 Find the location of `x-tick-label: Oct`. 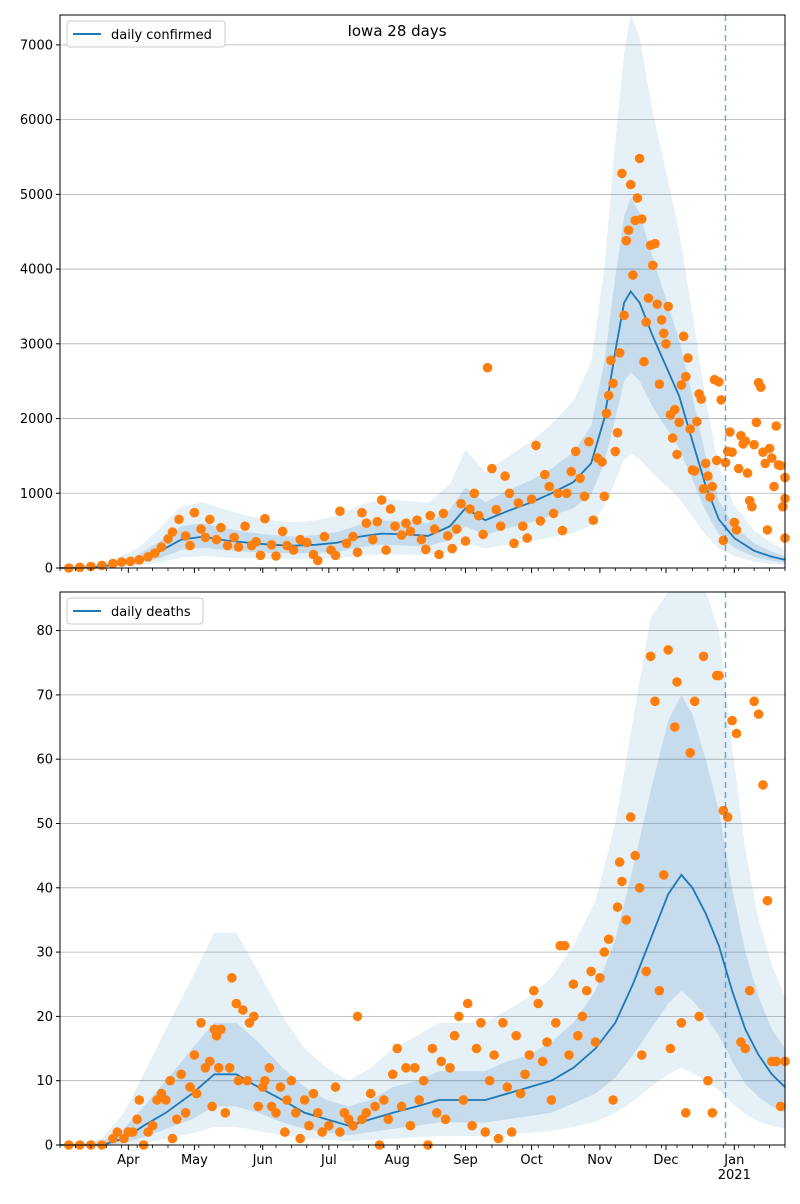

x-tick-label: Oct is located at coordinates (531, 1160).